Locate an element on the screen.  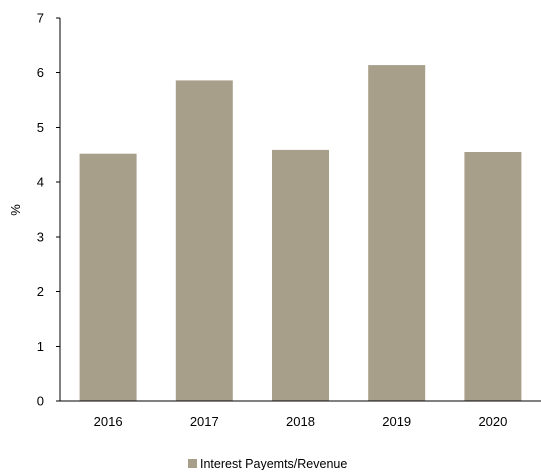
bar-2018 is located at coordinates (300, 275).